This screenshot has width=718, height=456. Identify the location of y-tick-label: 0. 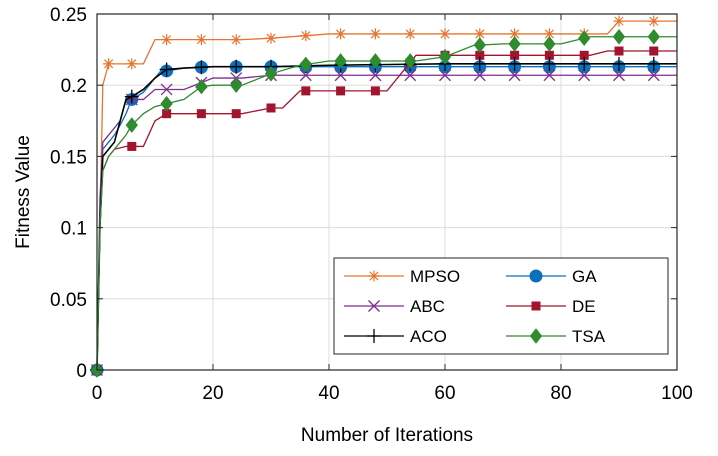
(81, 371).